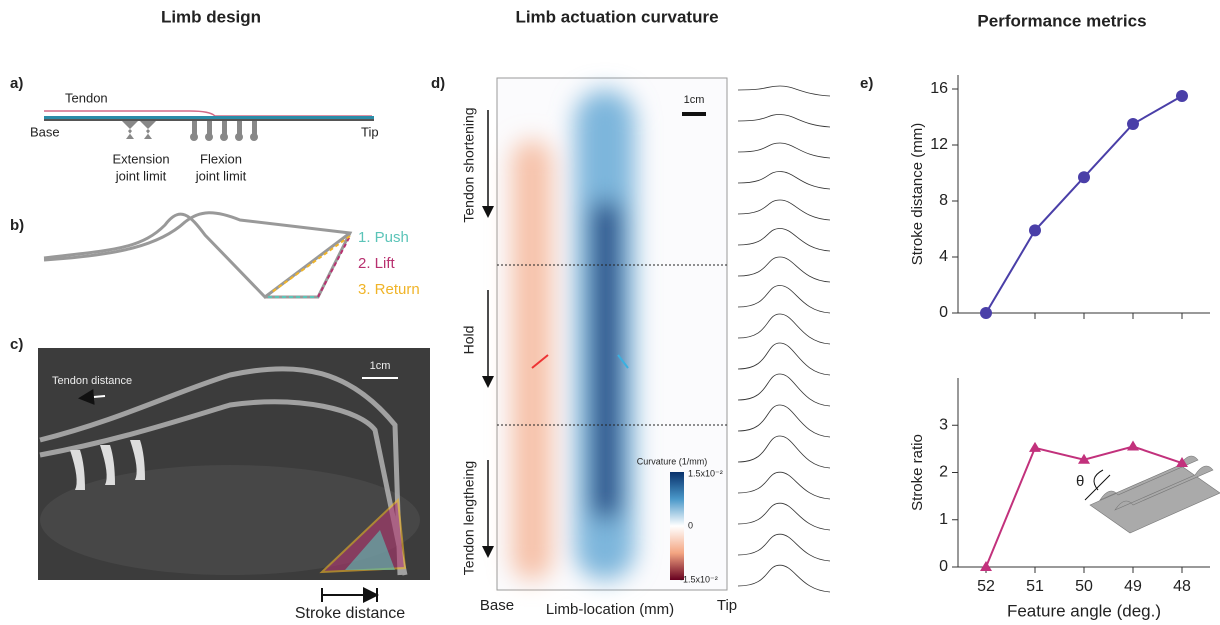 The image size is (1220, 625). Describe the element at coordinates (1084, 610) in the screenshot. I see `x-axis-title: Feature angle (deg.)` at that location.